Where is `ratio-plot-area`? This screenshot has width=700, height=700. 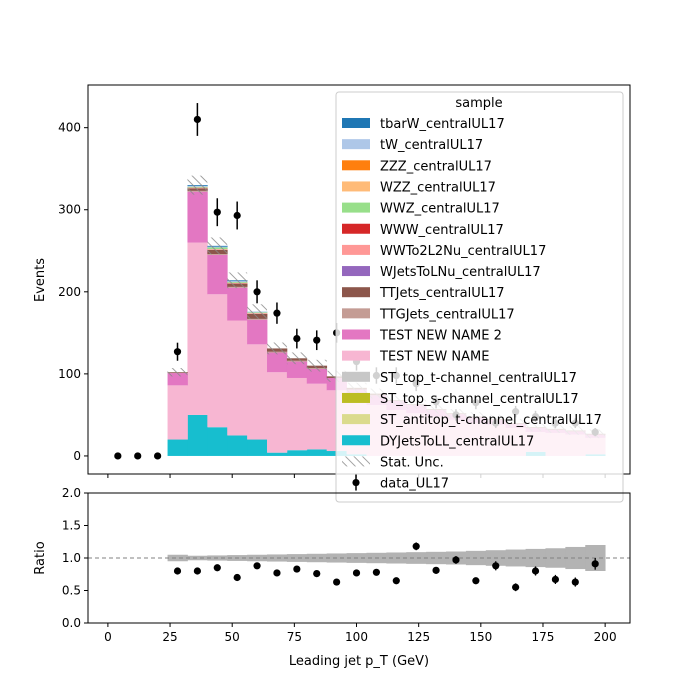 ratio-plot-area is located at coordinates (359, 567).